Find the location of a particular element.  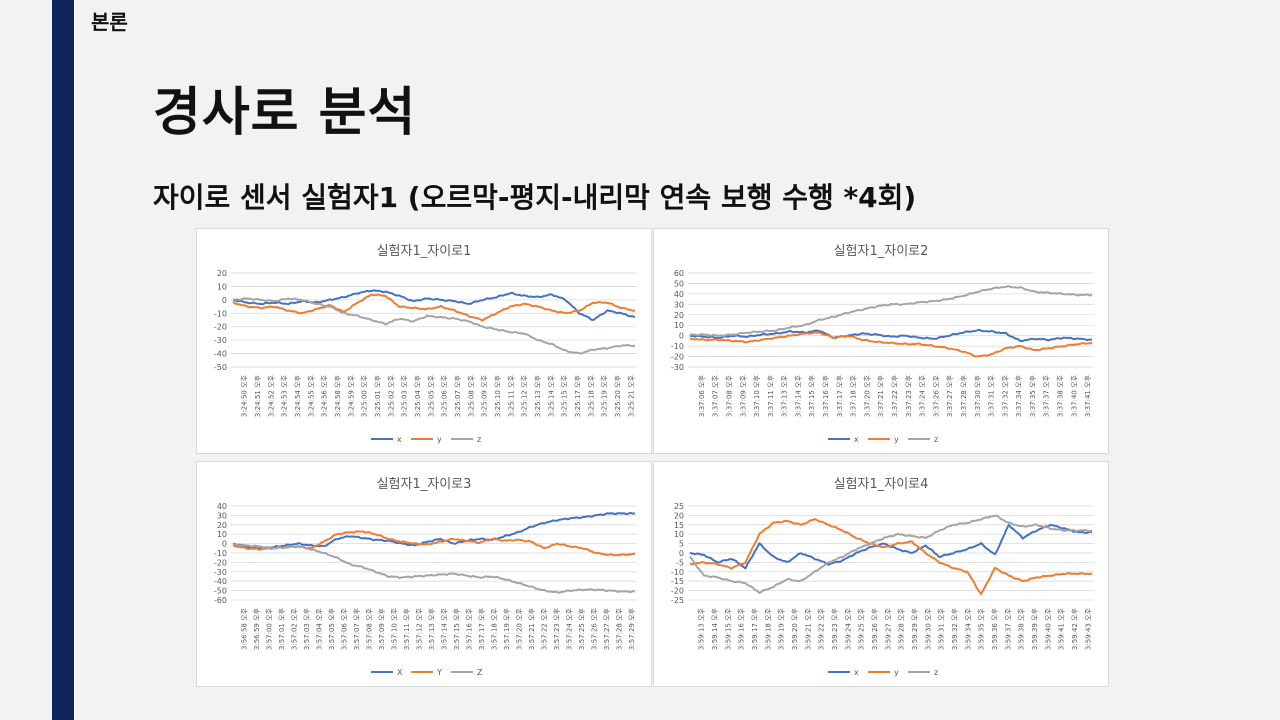

x-tick-label: 3:57:16 오후 is located at coordinates (469, 628).